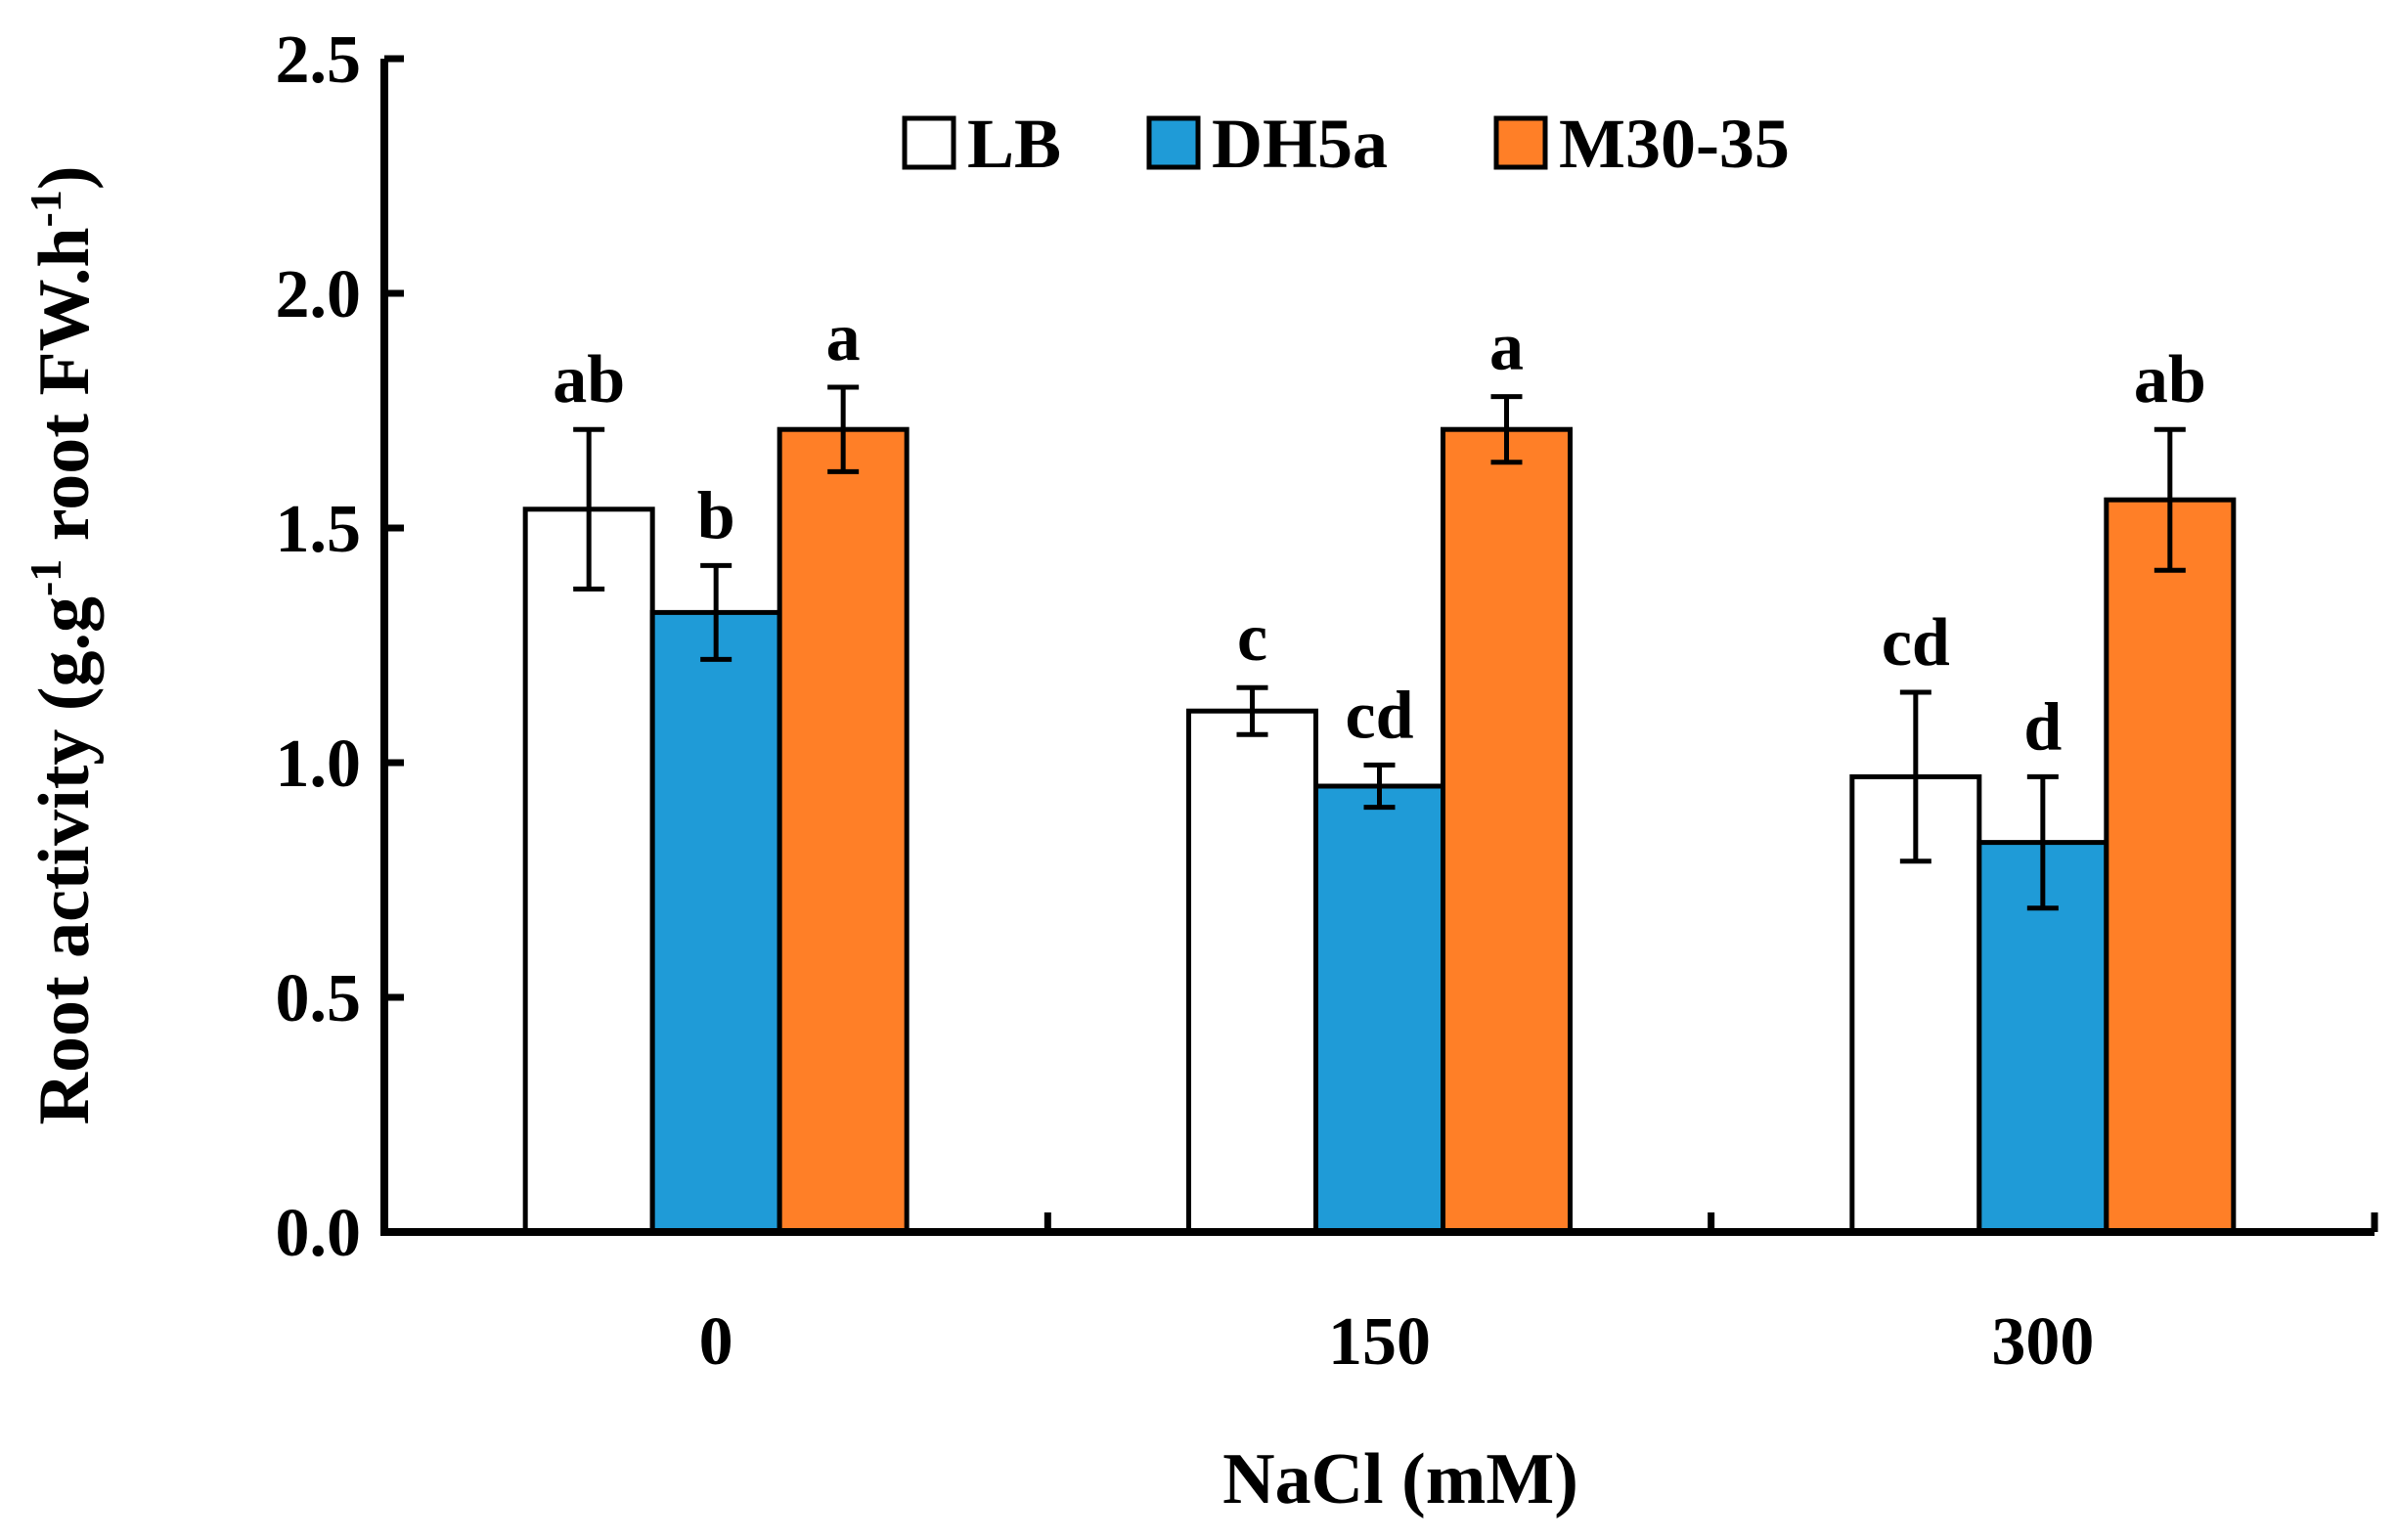  I want to click on y-tick-label: 2.5, so click(319, 60).